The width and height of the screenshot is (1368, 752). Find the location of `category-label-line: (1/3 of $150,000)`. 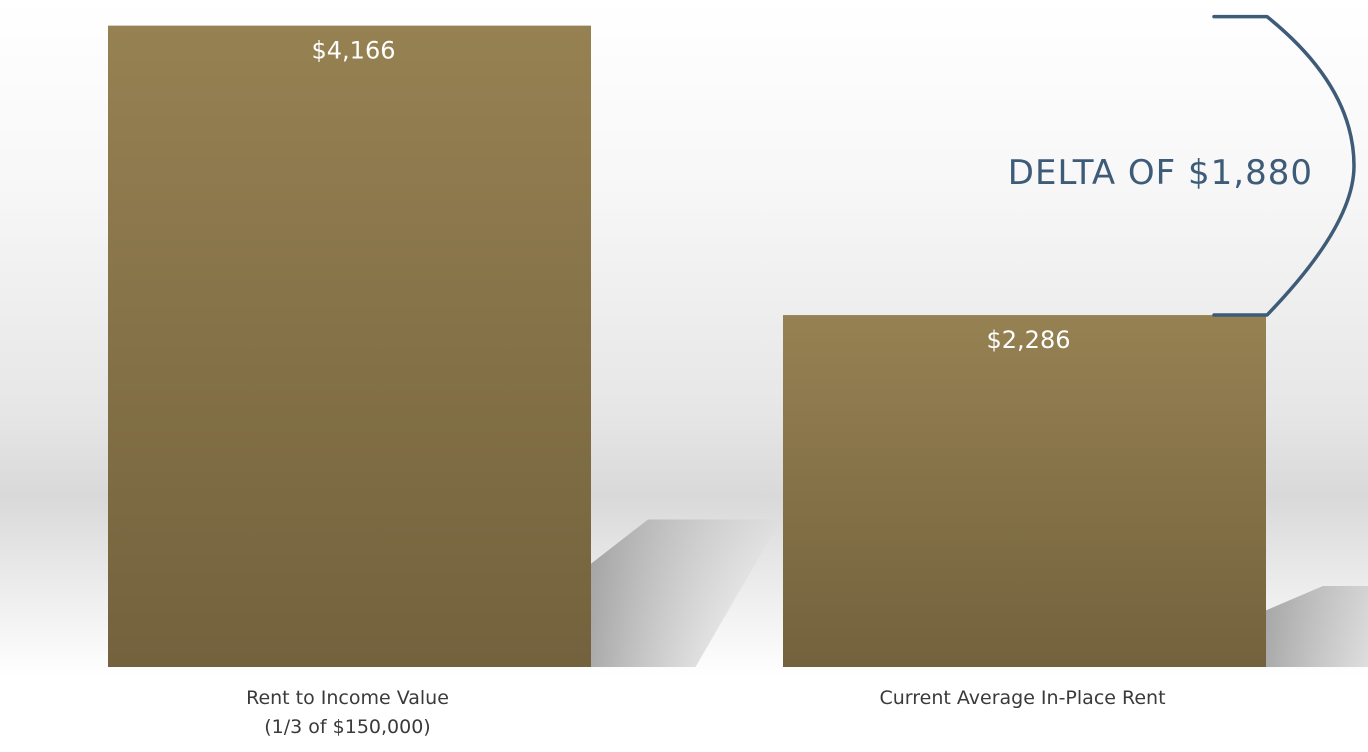

category-label-line: (1/3 of $150,000) is located at coordinates (347, 727).